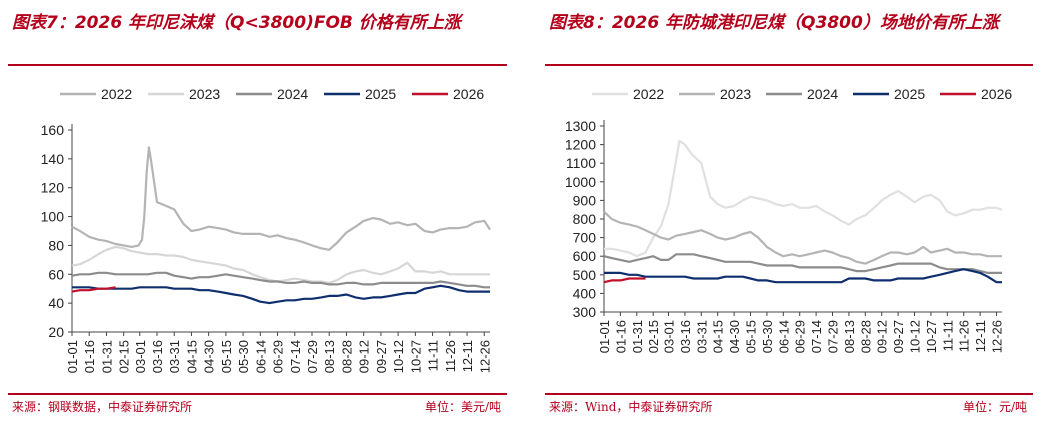 The image size is (1041, 426). What do you see at coordinates (994, 407) in the screenshot?
I see `unit-note: 单位：元/吨` at bounding box center [994, 407].